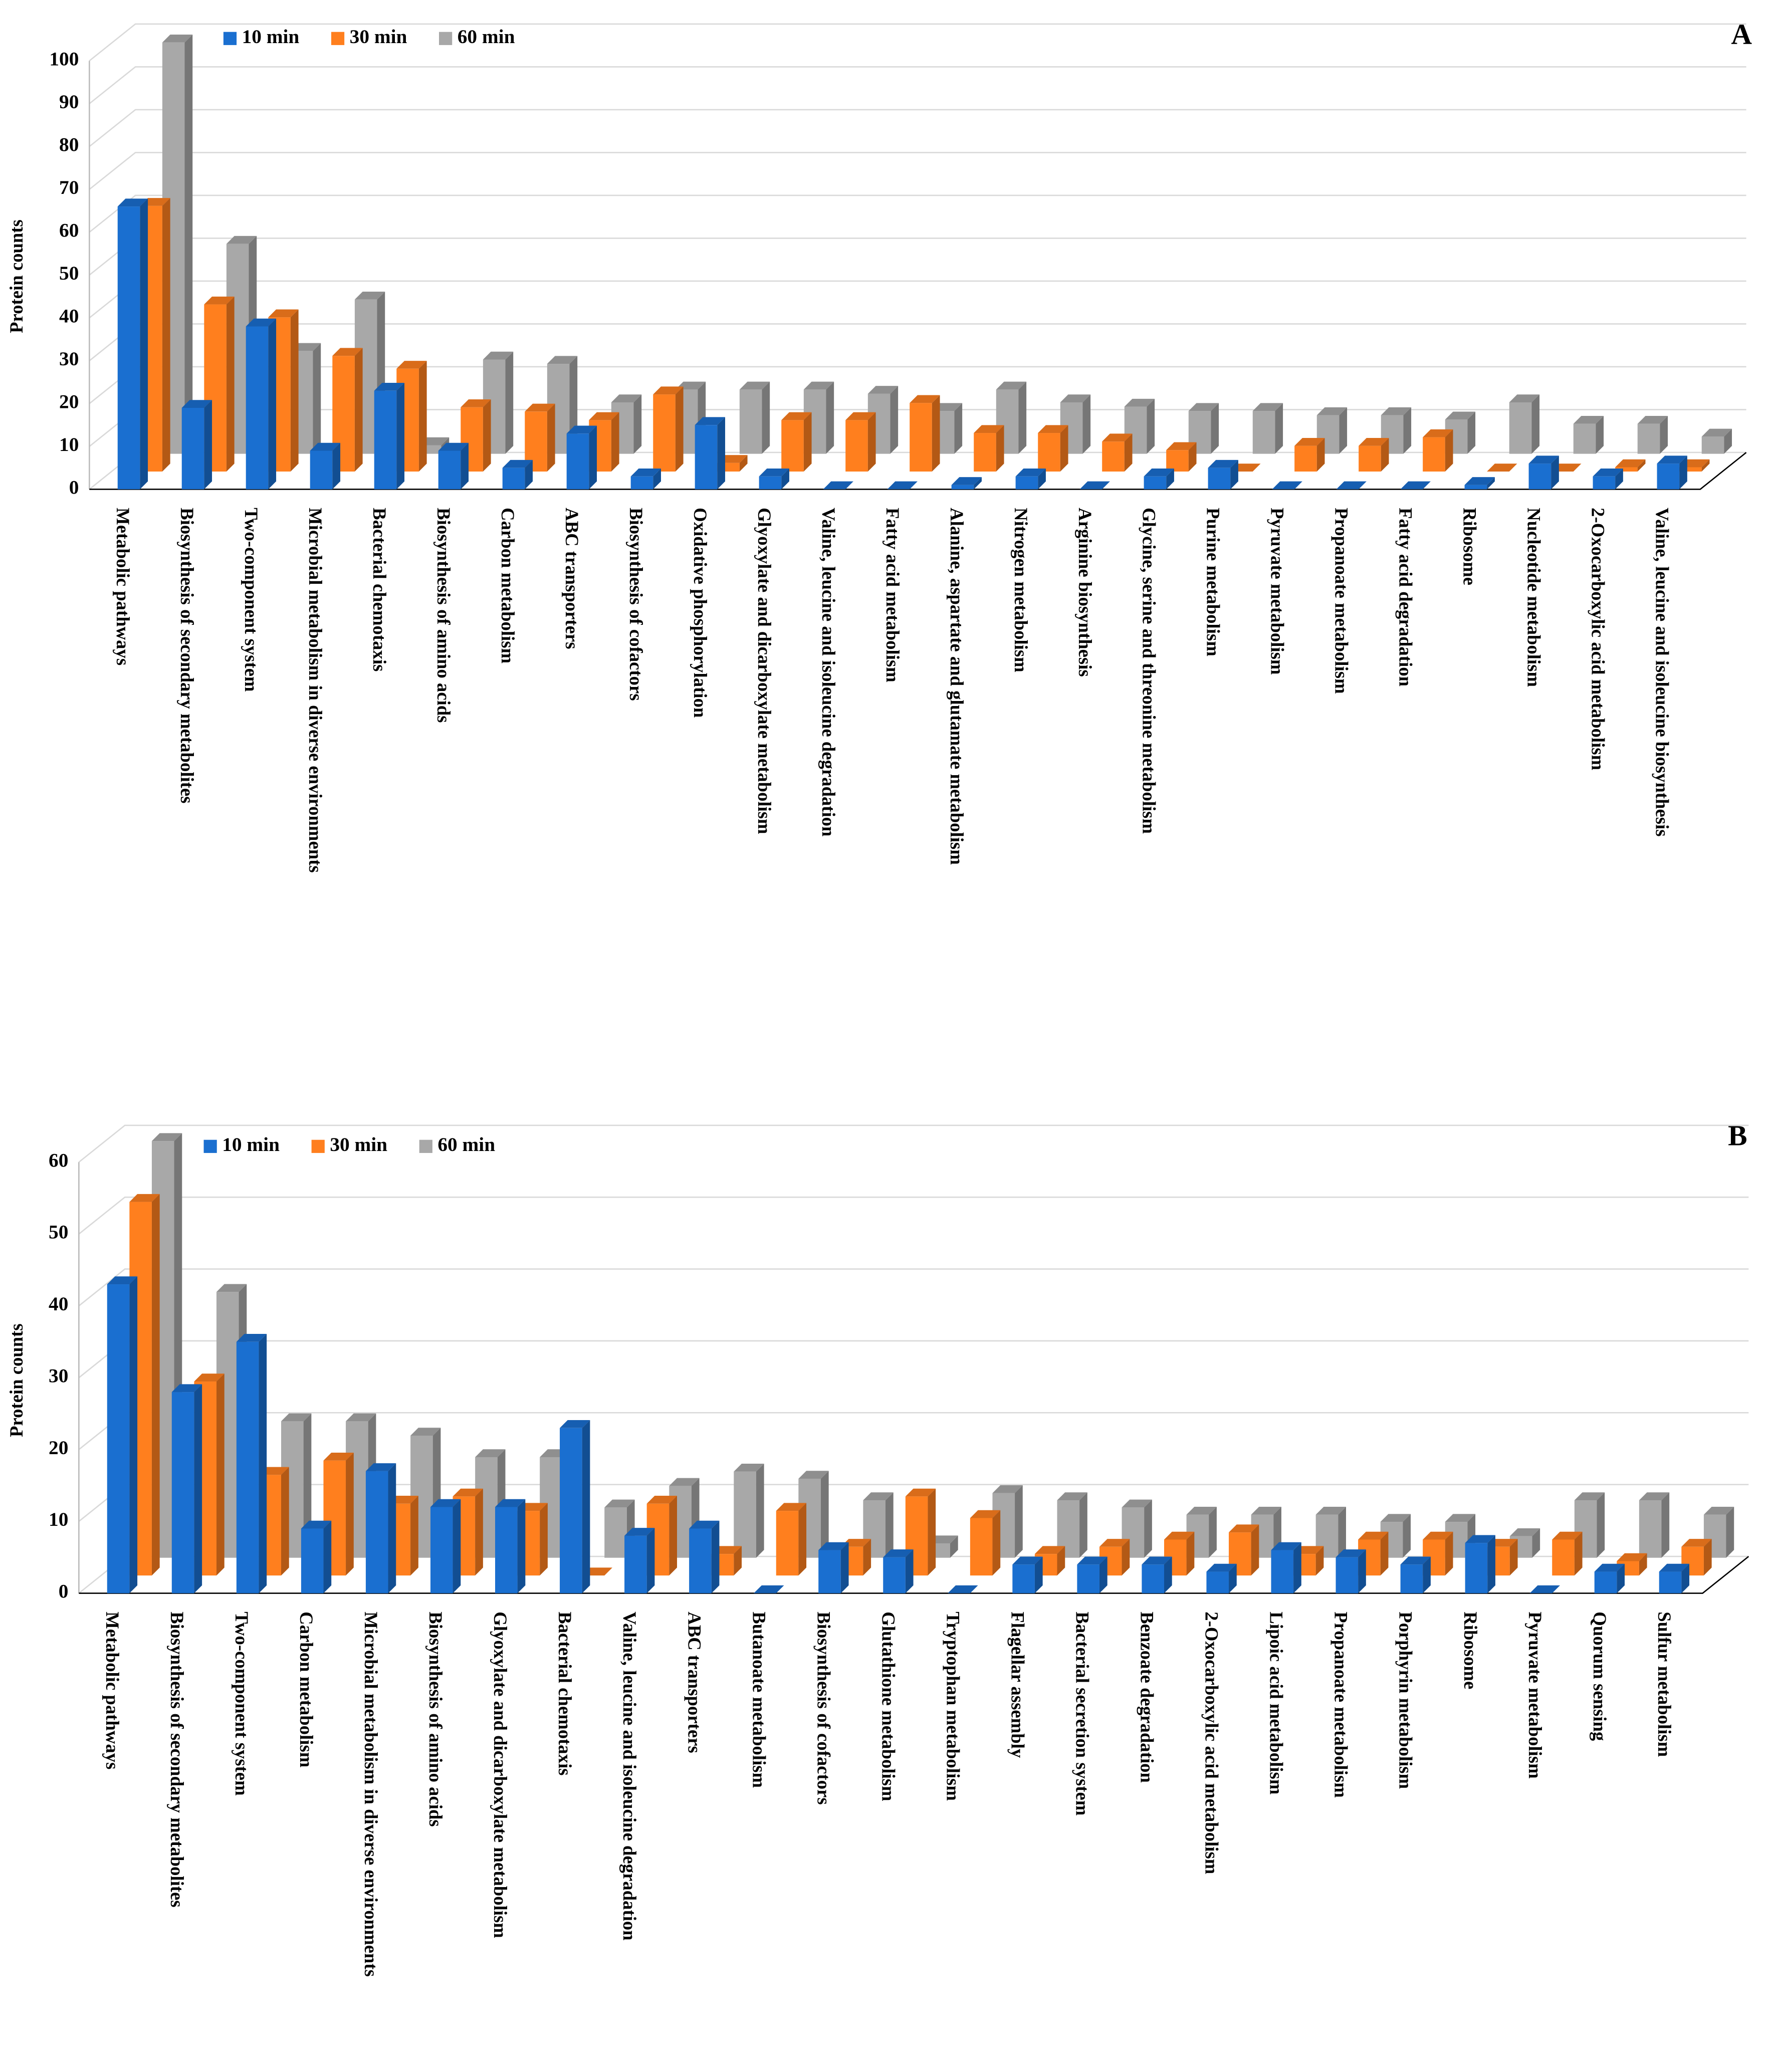  I want to click on y-tick-label: 40, so click(58, 1304).